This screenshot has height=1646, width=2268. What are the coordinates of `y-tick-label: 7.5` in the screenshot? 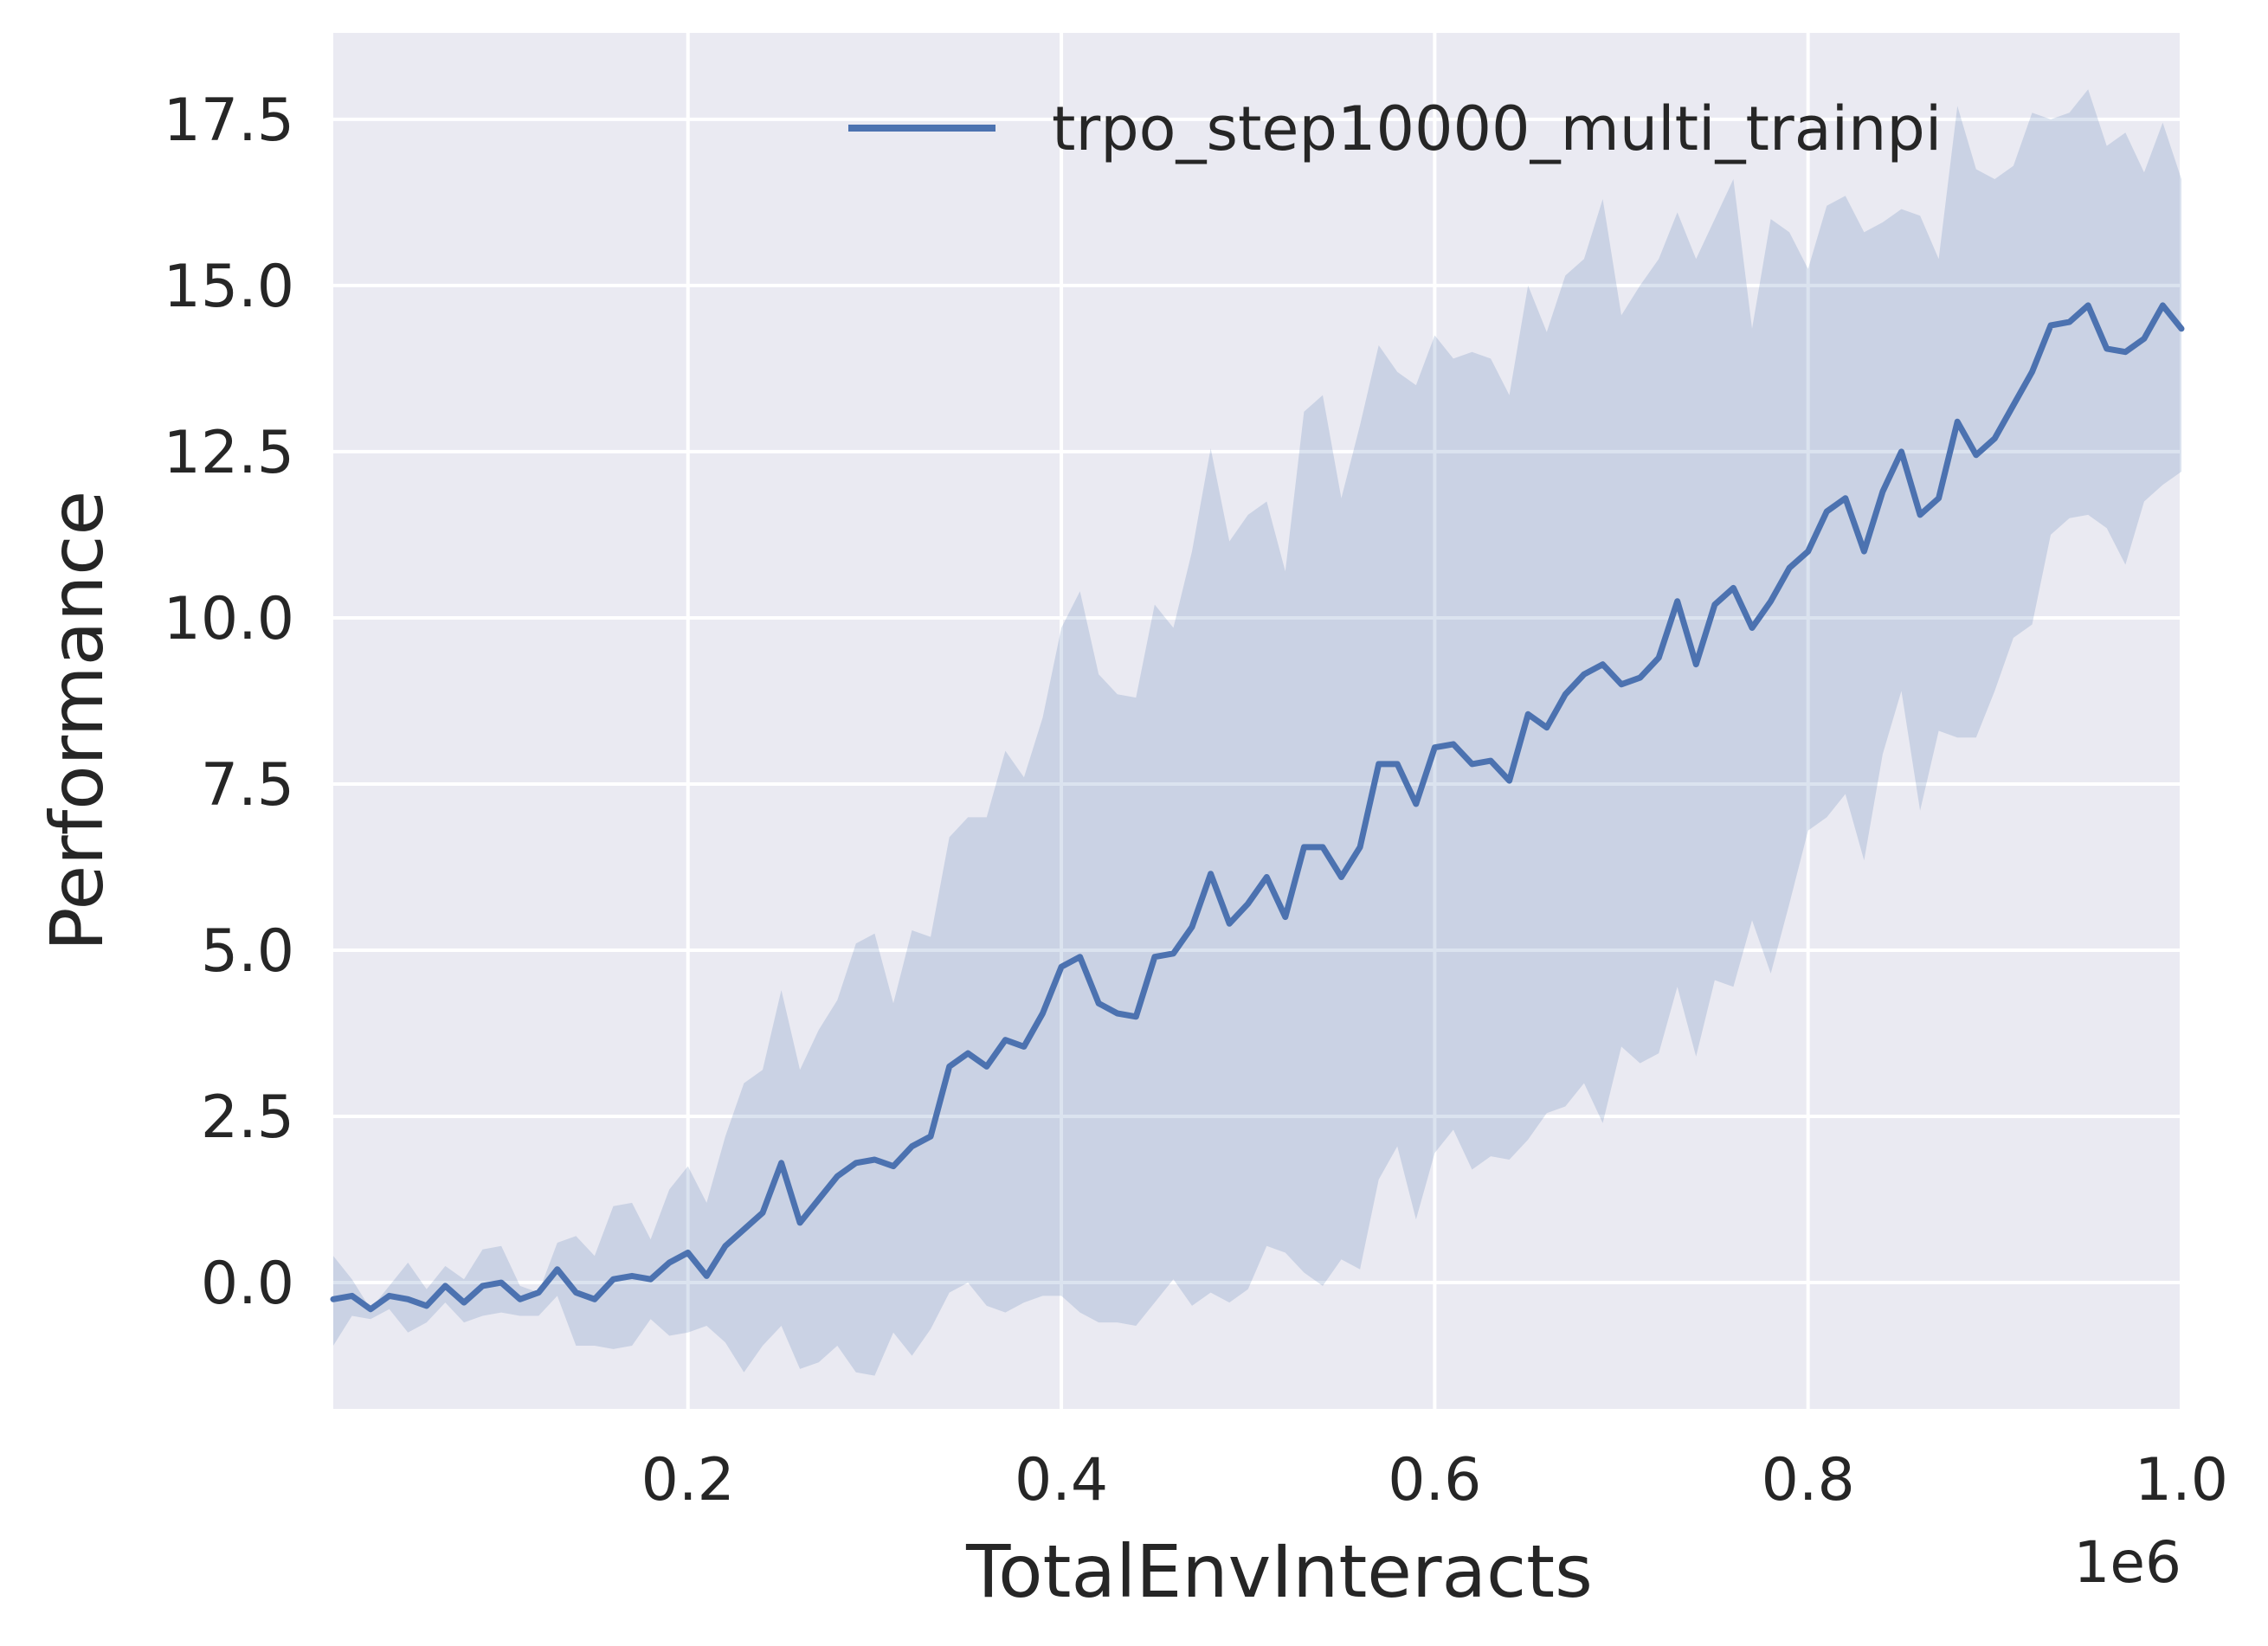 It's located at (248, 785).